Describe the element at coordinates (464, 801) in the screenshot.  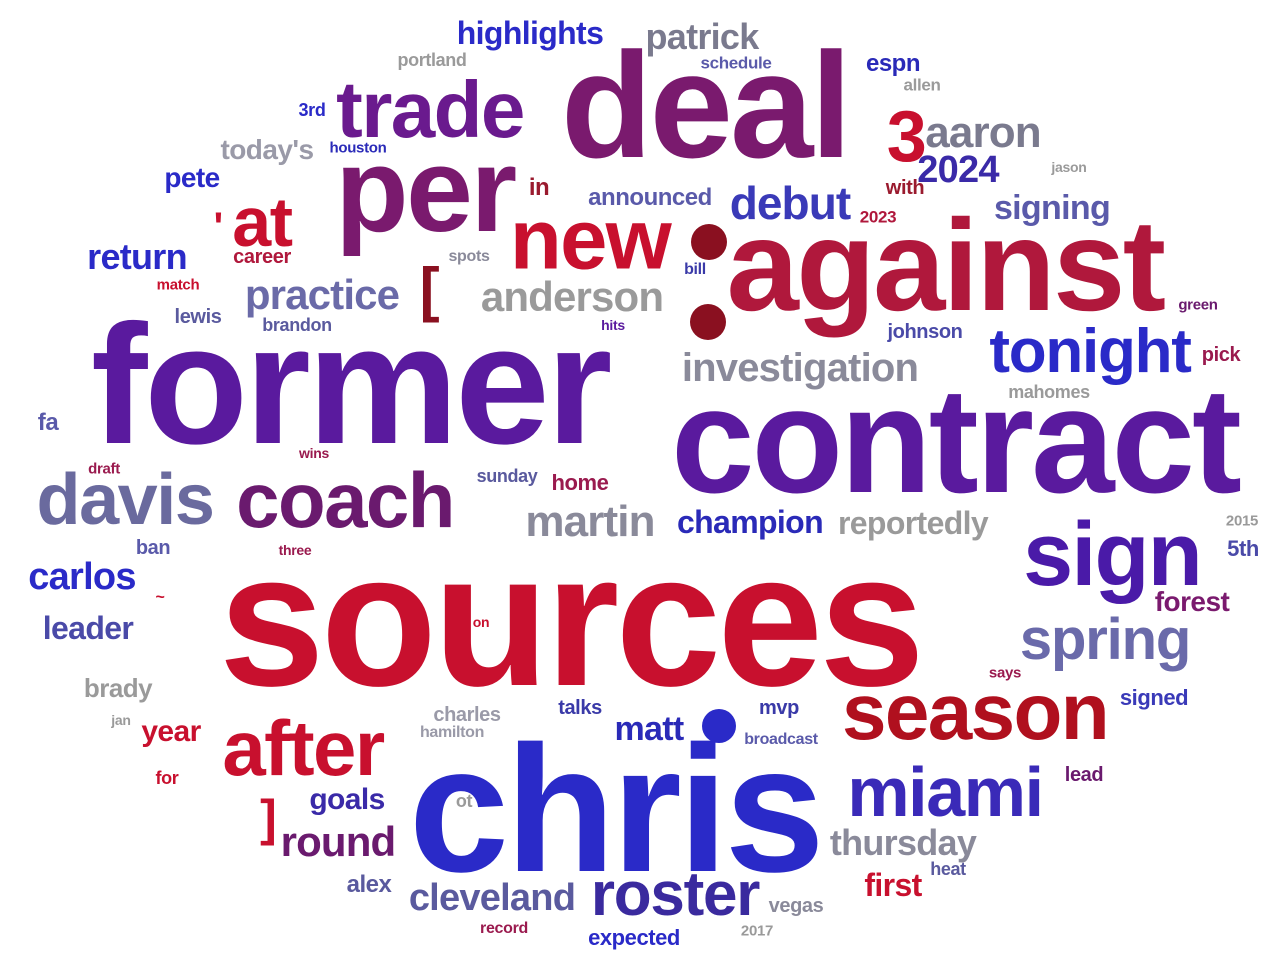
I see `cloud-word: ot` at that location.